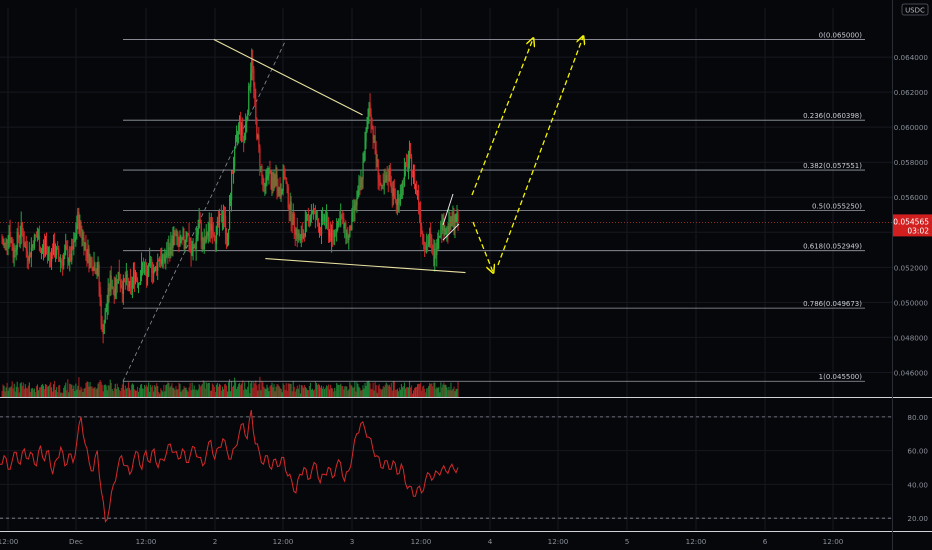 This screenshot has height=550, width=932. I want to click on fib-trend-line, so click(204, 210).